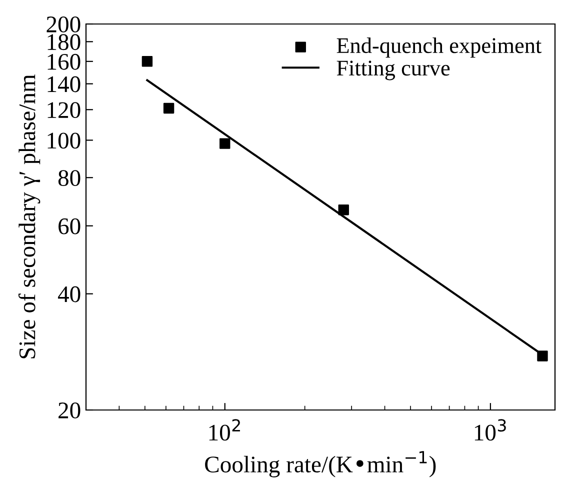  I want to click on x-tick-label: 10$^{3}$, so click(490, 430).